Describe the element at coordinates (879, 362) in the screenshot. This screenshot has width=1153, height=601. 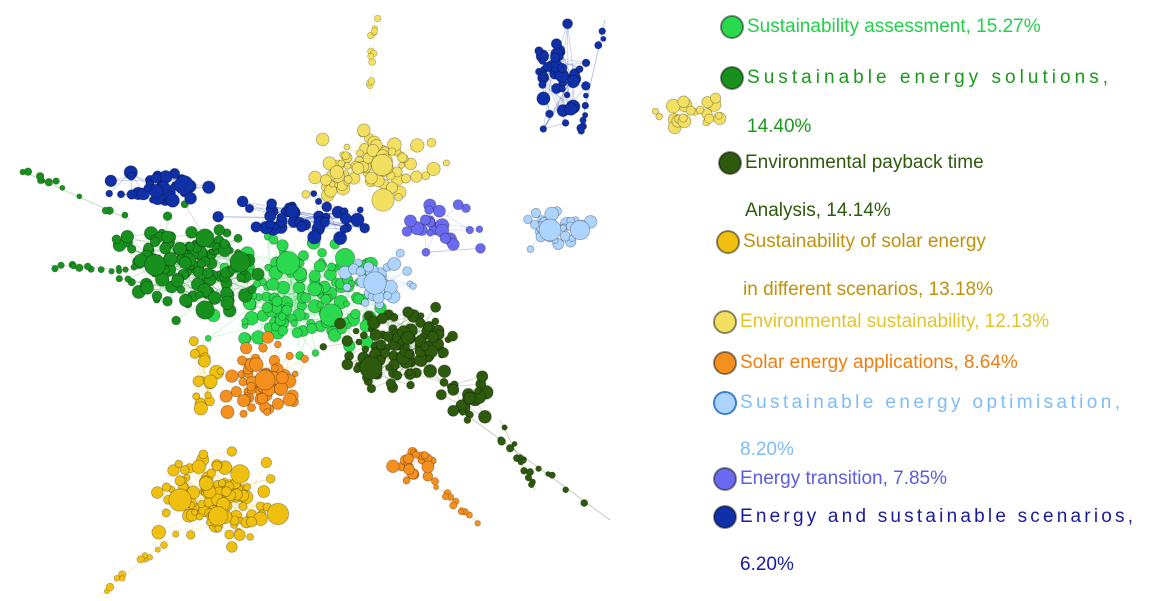
I see `legend-label: Solar energy applications, 8.64%` at that location.